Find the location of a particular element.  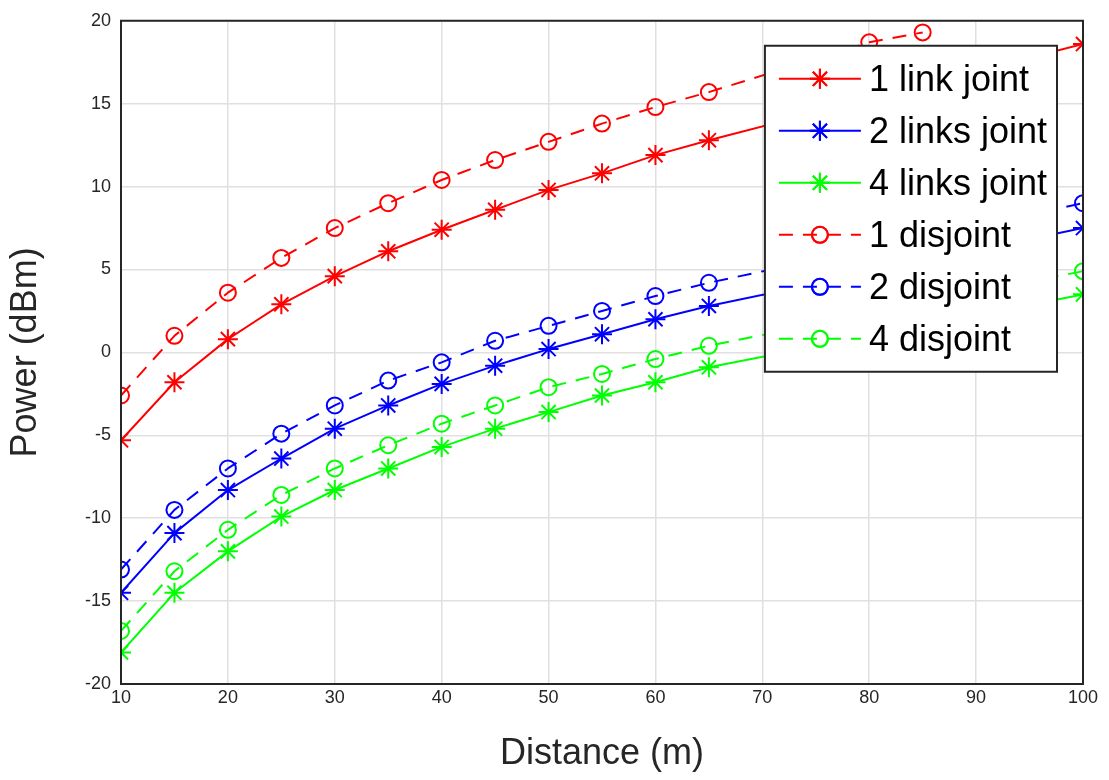

y-tick-label: 0 is located at coordinates (105, 351).